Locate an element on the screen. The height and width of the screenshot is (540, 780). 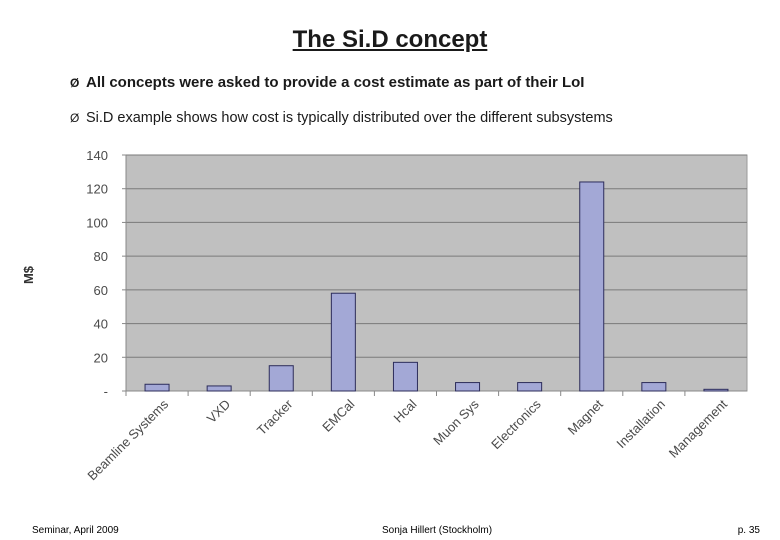
x-tick-label: Installation is located at coordinates (640, 424).